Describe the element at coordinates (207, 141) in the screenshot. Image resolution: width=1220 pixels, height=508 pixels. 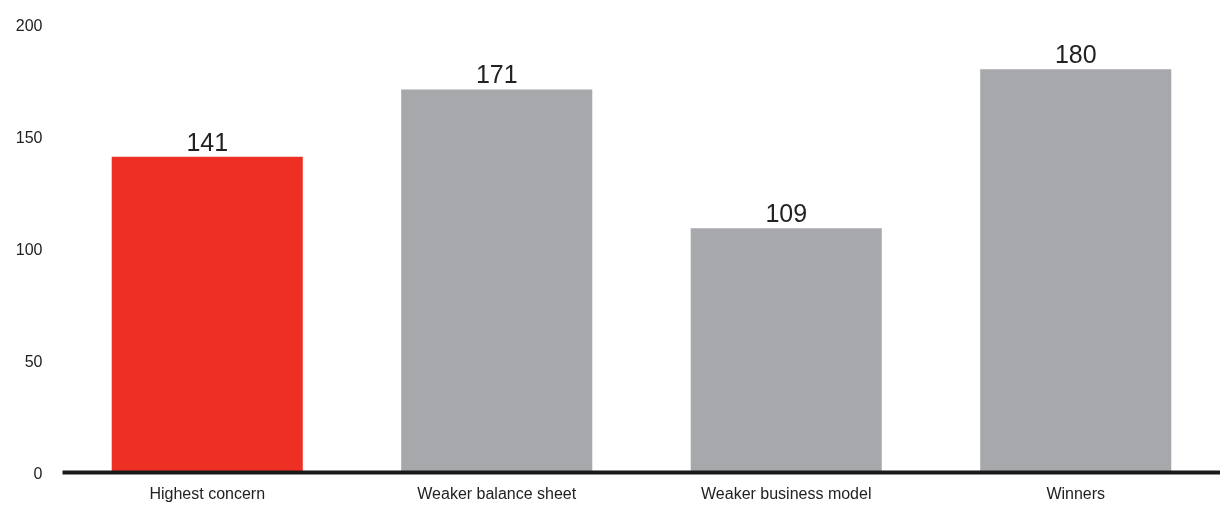
I see `data-label: 141` at that location.